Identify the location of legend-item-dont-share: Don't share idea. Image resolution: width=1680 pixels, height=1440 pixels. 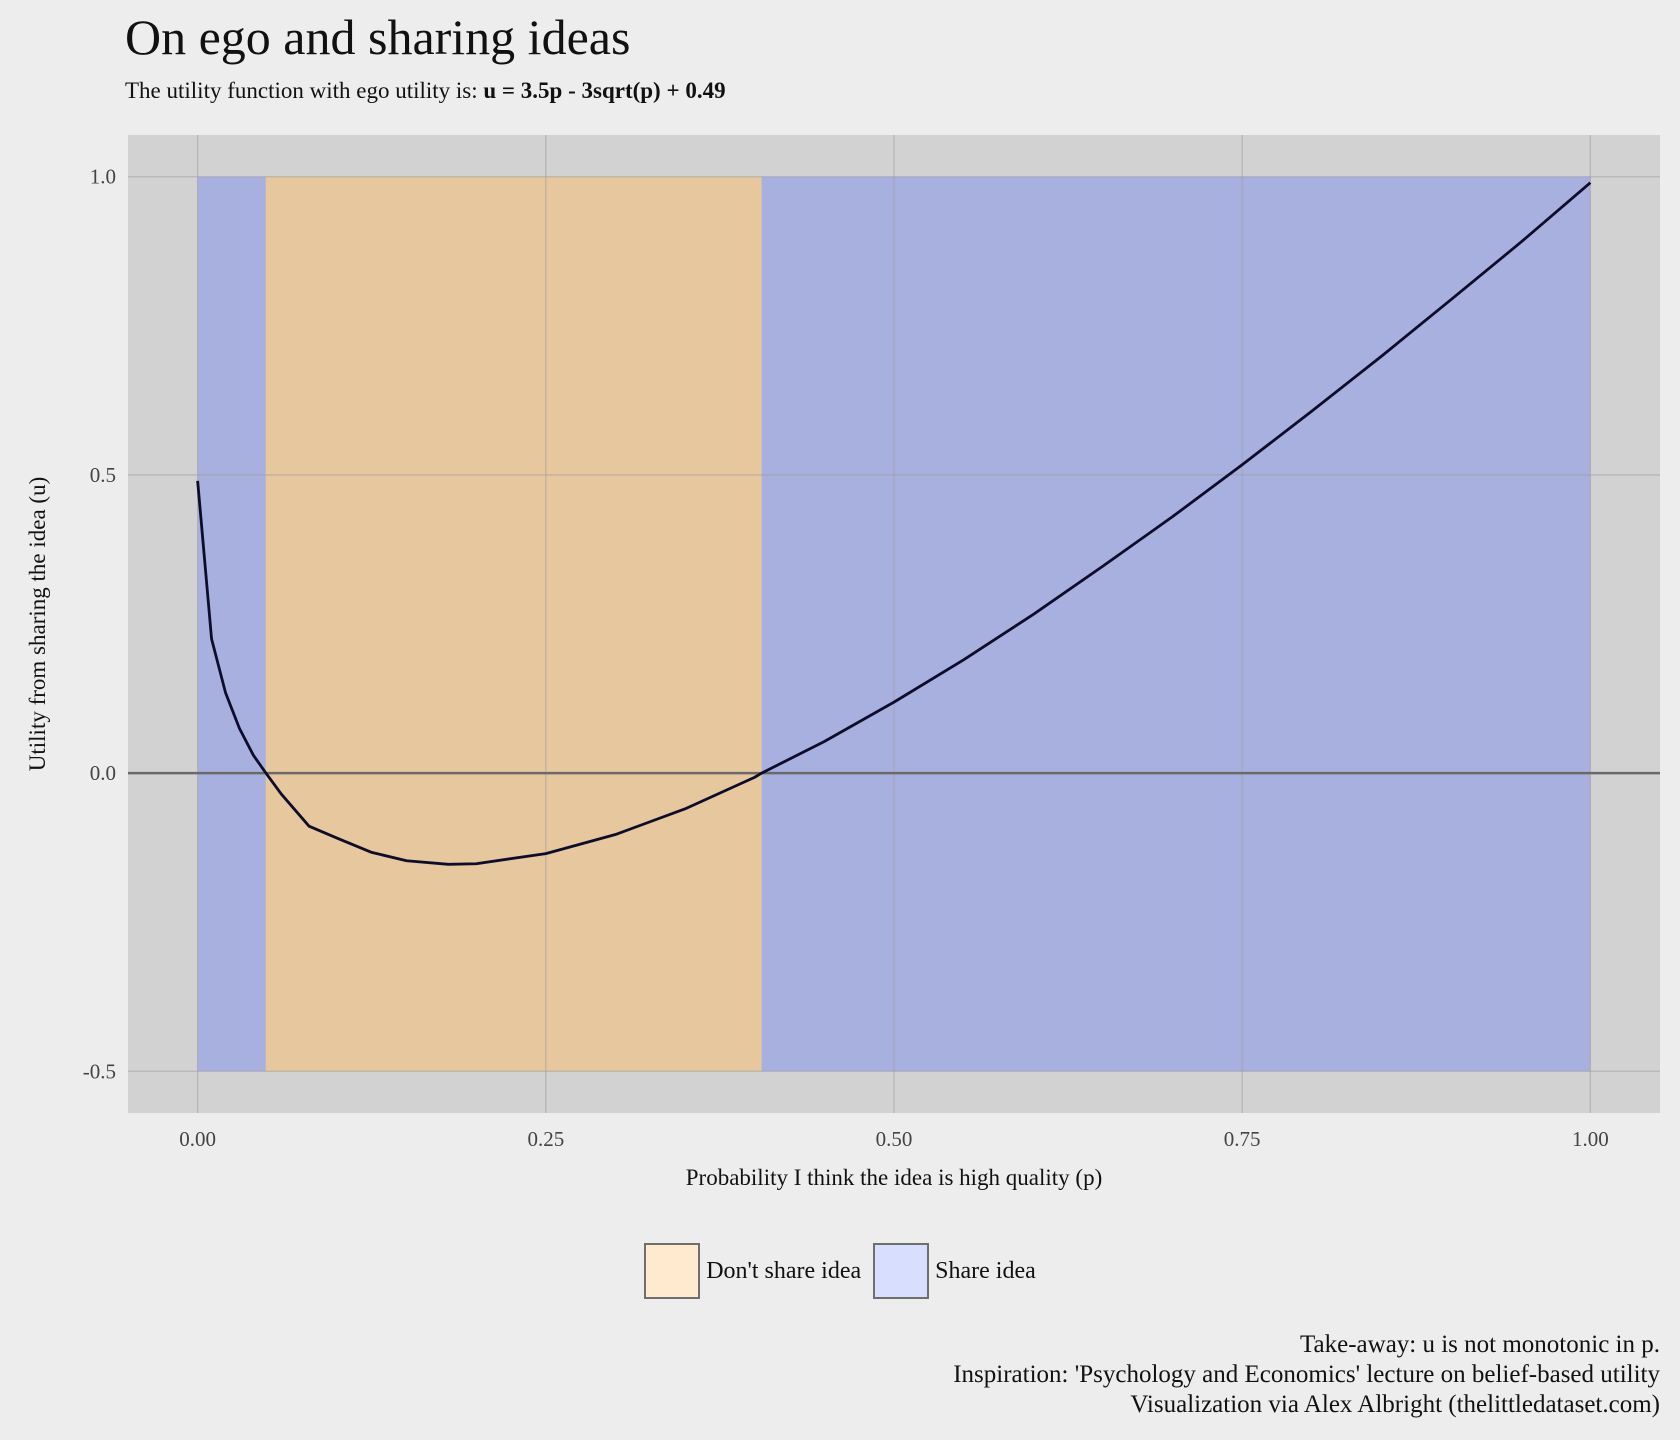
(752, 1271).